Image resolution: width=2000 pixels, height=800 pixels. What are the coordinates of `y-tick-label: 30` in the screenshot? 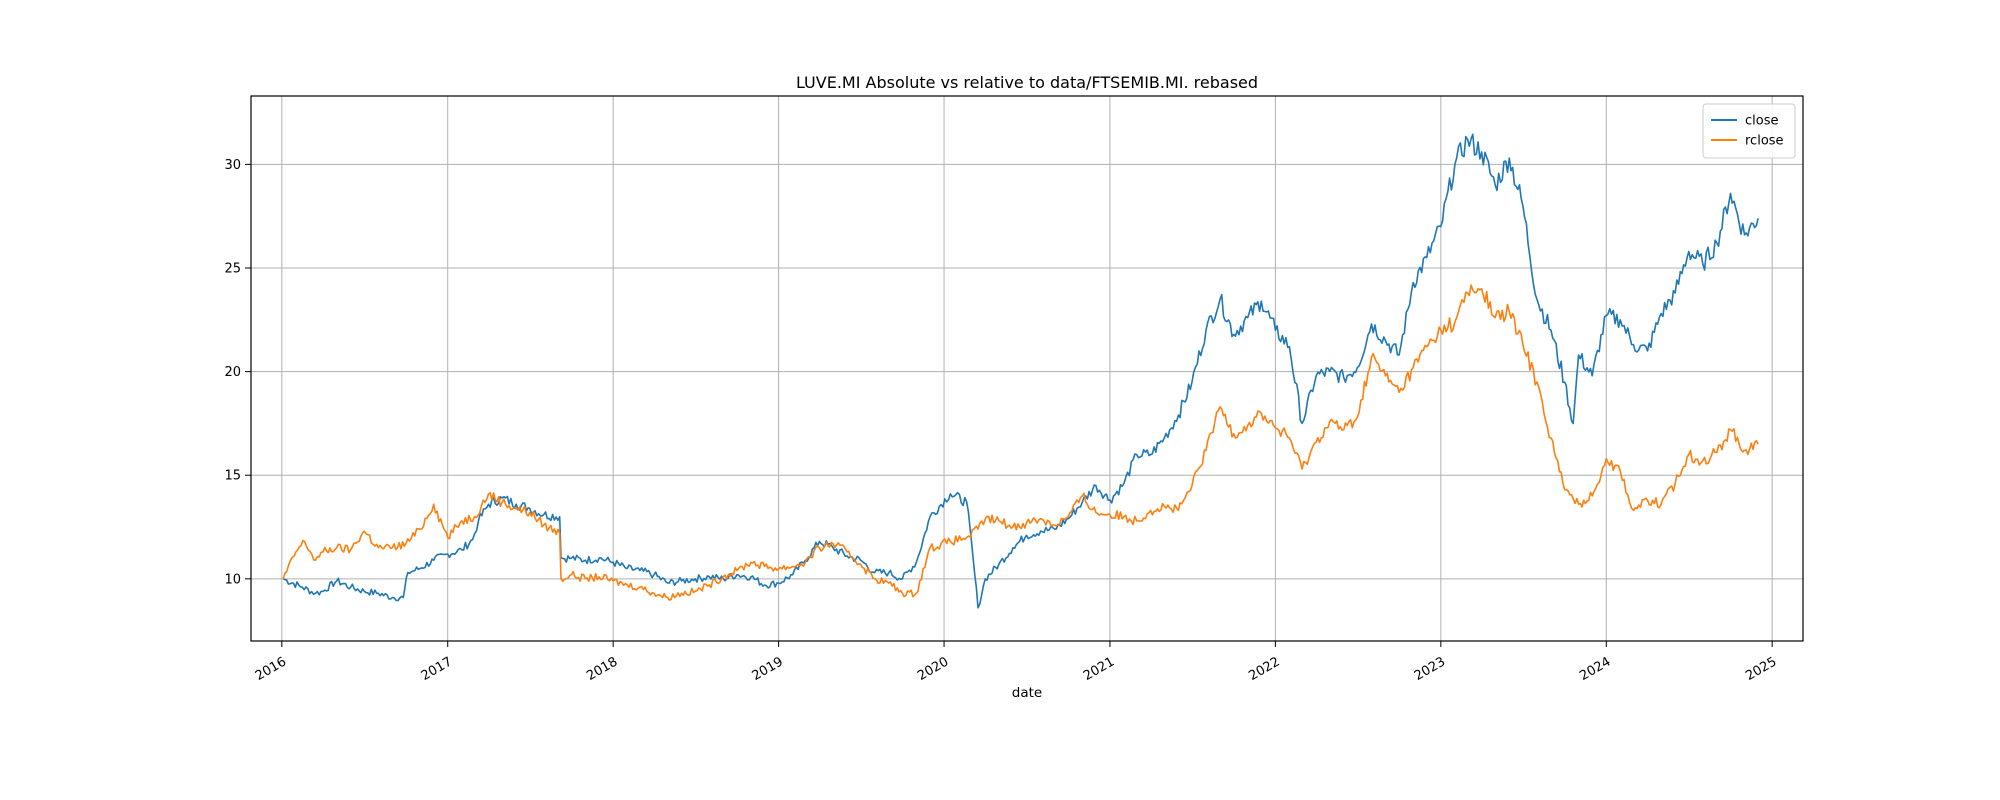 It's located at (232, 165).